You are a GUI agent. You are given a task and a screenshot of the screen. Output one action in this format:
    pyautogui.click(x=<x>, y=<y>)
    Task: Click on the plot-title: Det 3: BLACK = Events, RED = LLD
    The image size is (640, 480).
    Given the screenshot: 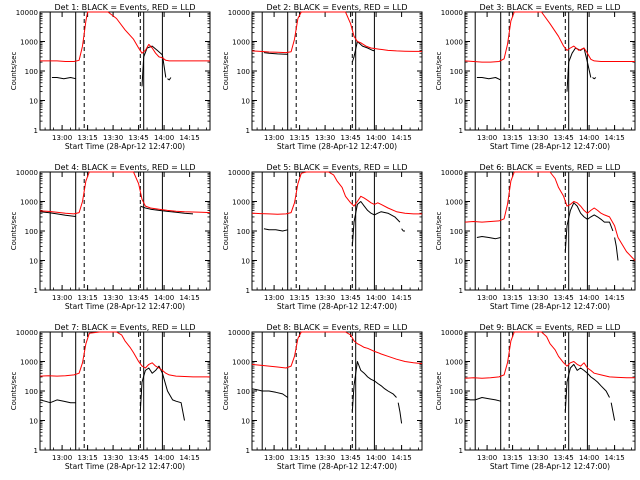 What is the action you would take?
    pyautogui.click(x=550, y=7)
    